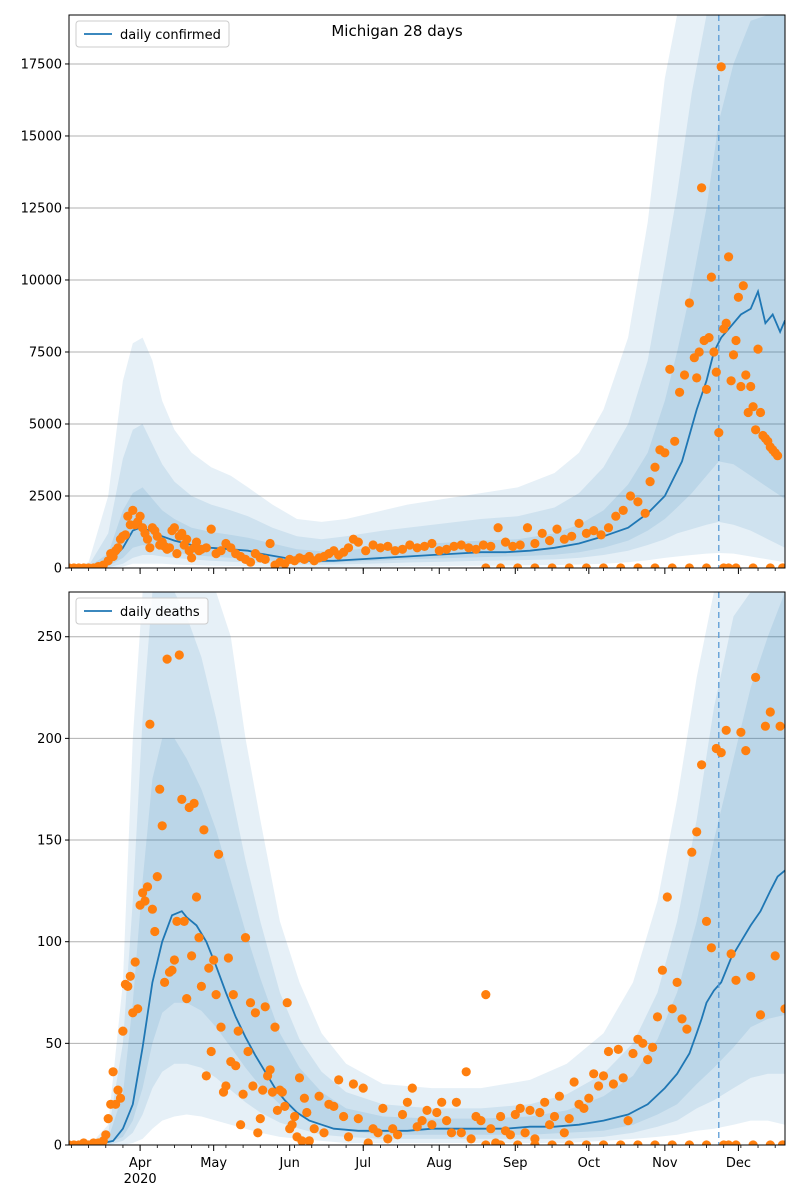 The image size is (800, 1200). I want to click on x-tick-label: Sep, so click(515, 1163).